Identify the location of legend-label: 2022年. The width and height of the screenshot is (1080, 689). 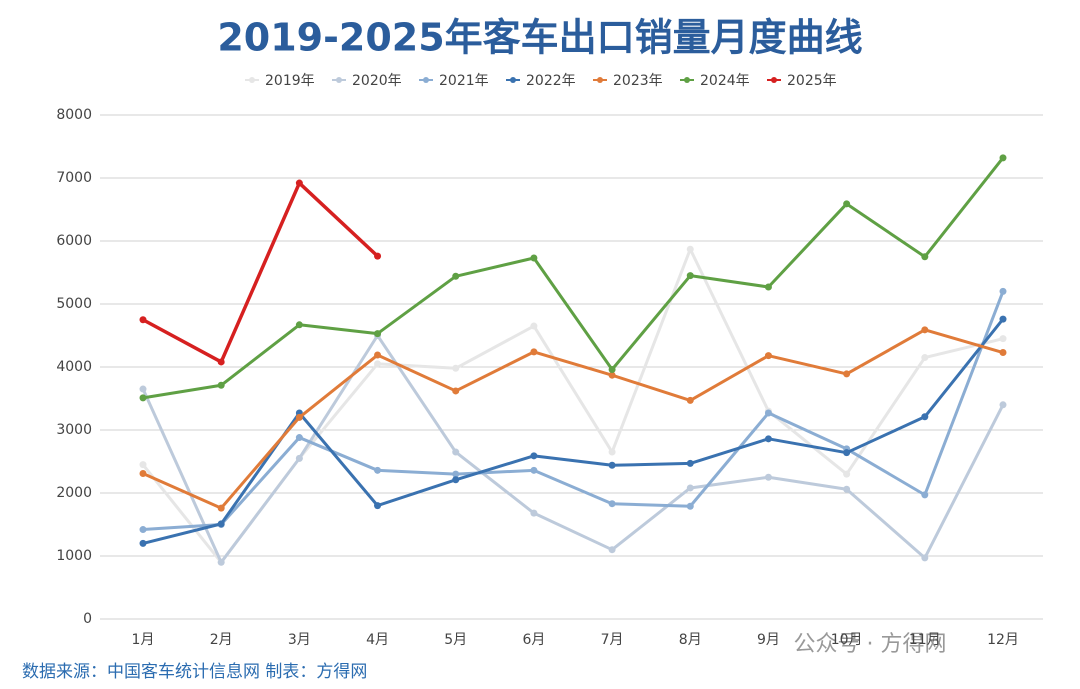
(551, 81).